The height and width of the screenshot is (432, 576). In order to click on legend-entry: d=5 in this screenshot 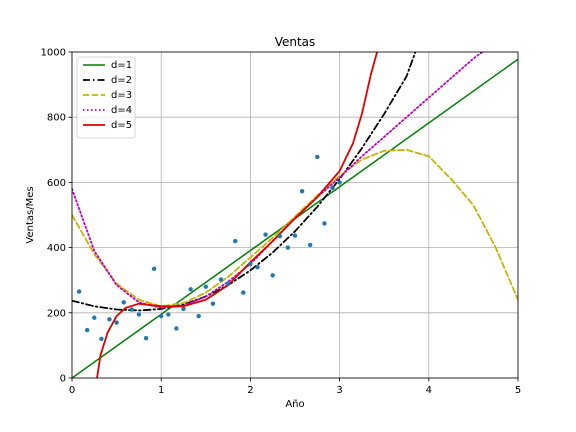, I will do `click(121, 125)`.